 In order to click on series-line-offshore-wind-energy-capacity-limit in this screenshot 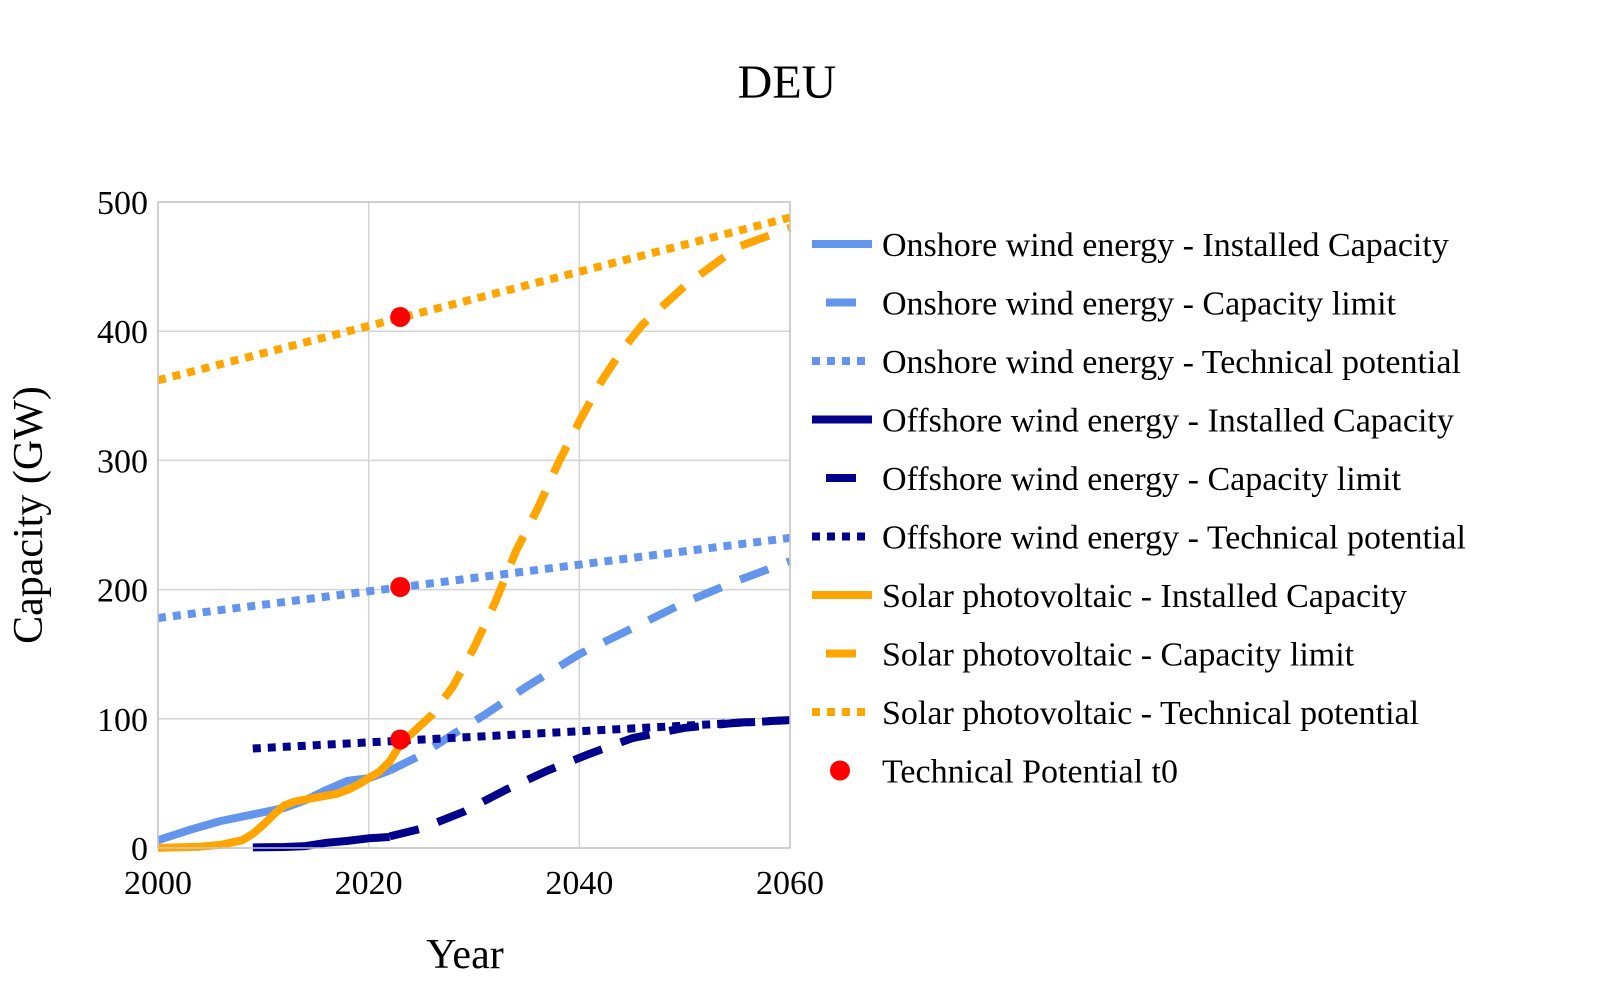, I will do `click(589, 778)`.